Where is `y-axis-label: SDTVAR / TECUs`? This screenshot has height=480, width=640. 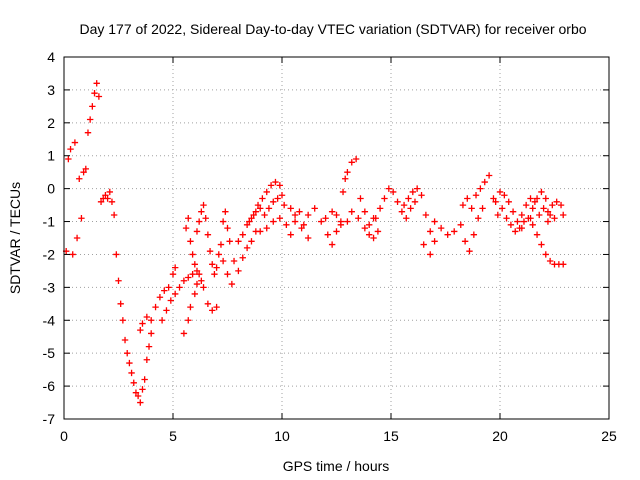 y-axis-label: SDTVAR / TECUs is located at coordinates (15, 238).